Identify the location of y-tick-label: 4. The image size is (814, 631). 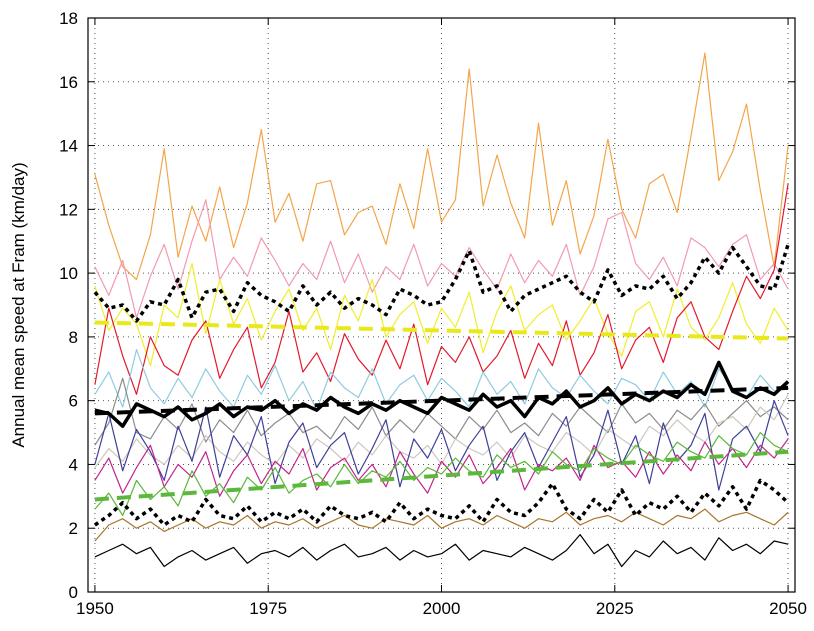
(73, 464).